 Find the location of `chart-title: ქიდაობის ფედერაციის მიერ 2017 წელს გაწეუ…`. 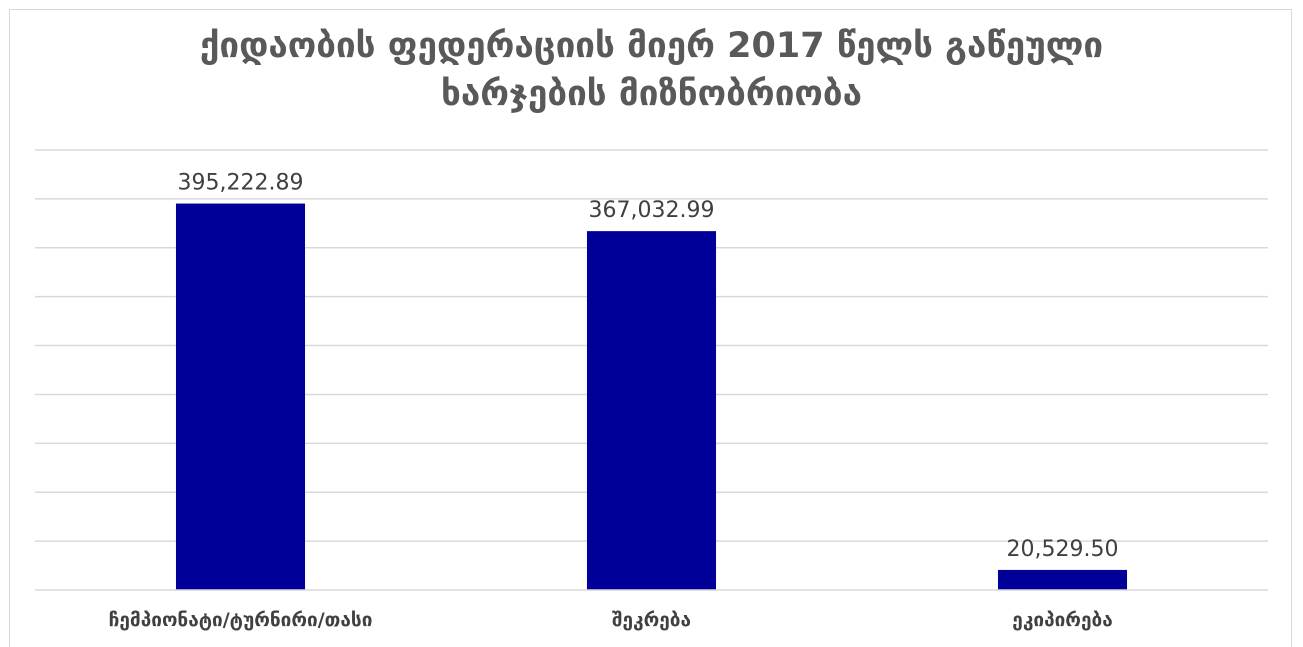

chart-title: ქიდაობის ფედერაციის მიერ 2017 წელს გაწეუ… is located at coordinates (651, 70).